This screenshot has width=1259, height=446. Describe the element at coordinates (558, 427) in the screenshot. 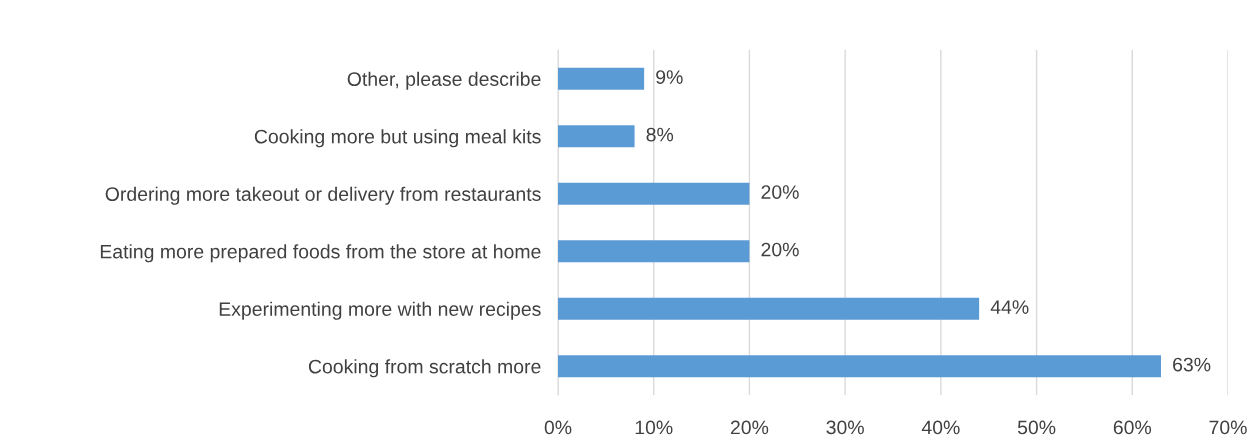

I see `x-tick-label: 0%` at that location.